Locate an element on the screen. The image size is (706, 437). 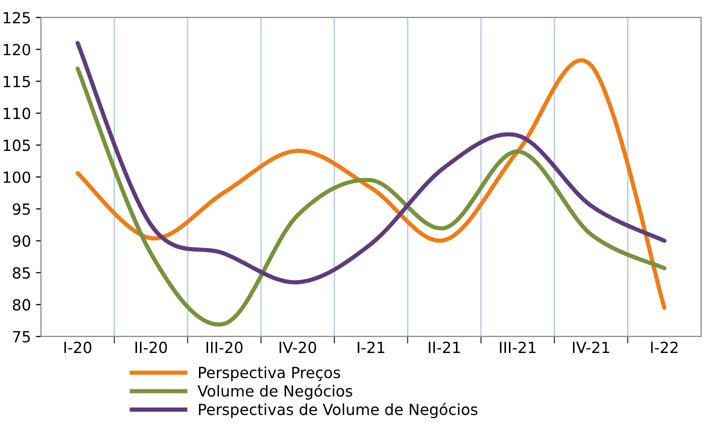
x-tick-label: IV-21 is located at coordinates (591, 347).